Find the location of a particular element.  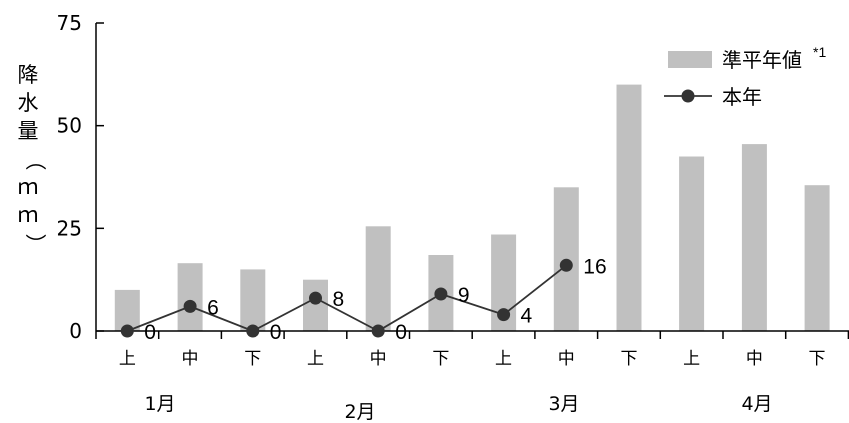

x-category-label-1: 中 is located at coordinates (190, 359).